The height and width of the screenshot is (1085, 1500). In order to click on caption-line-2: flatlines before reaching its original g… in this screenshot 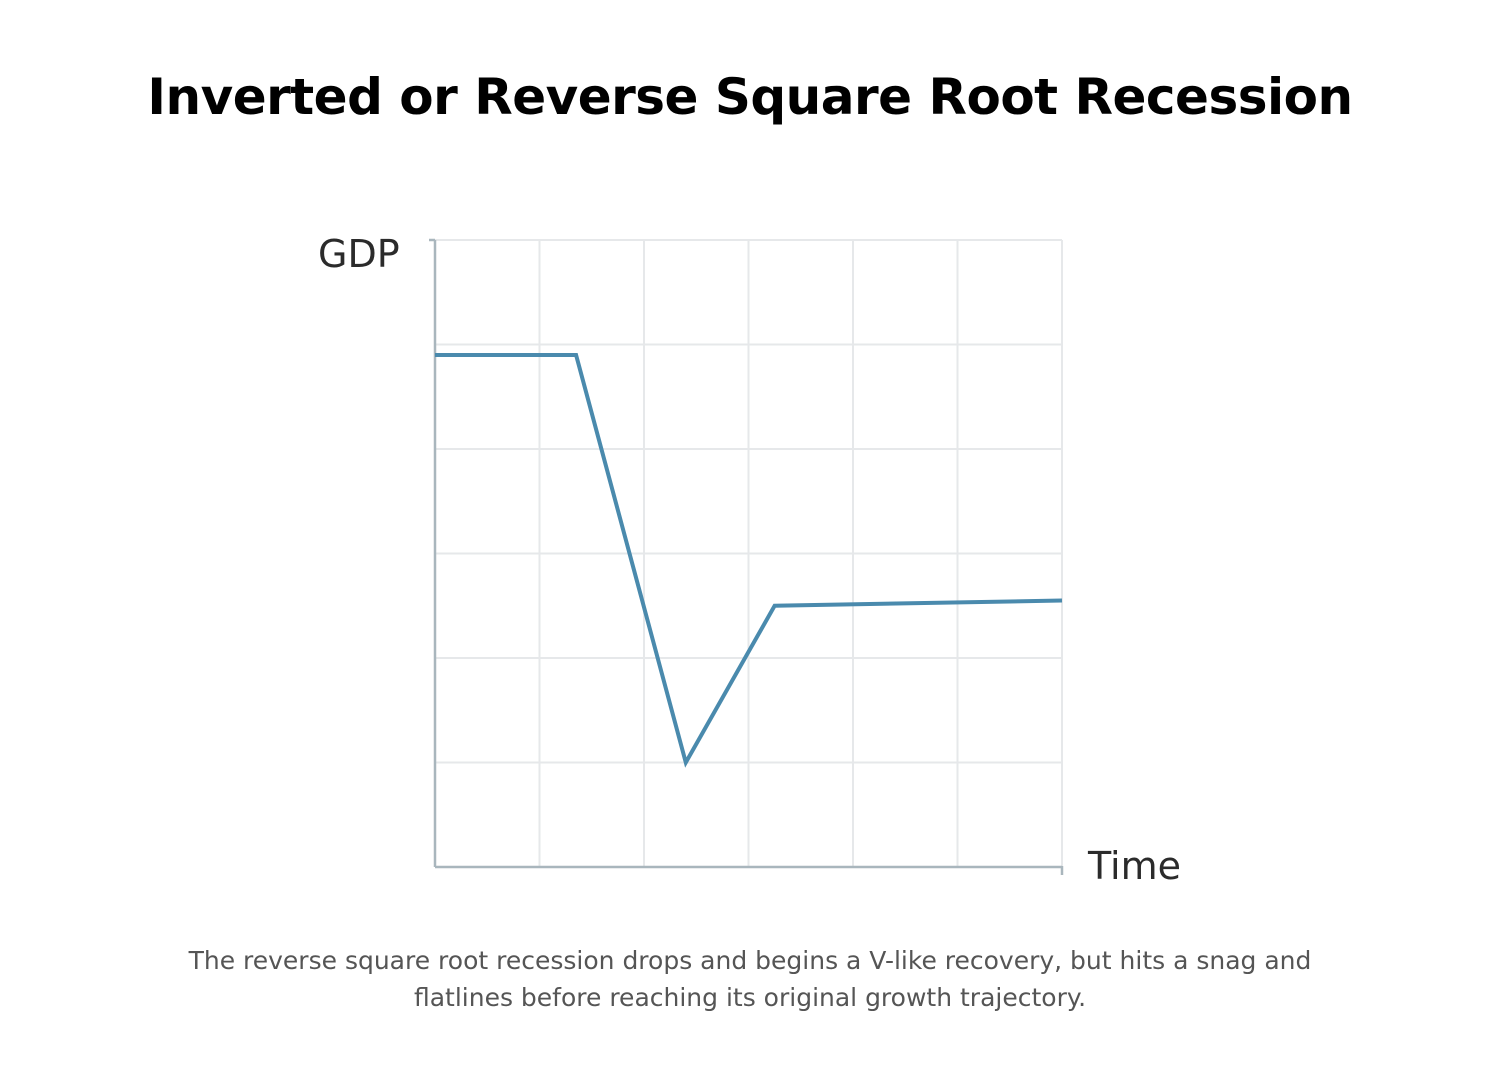, I will do `click(750, 997)`.